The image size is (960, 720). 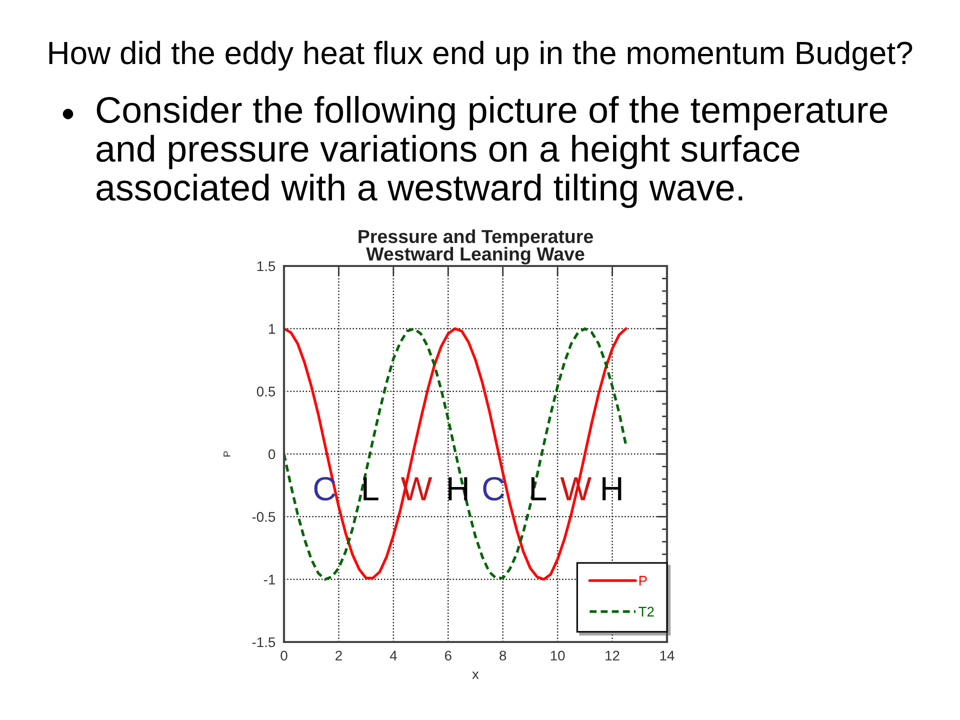 I want to click on x-tick-label: 10, so click(x=557, y=655).